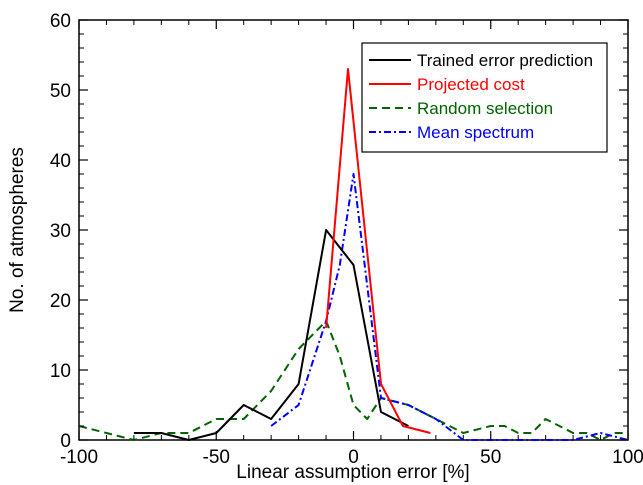 The height and width of the screenshot is (485, 643). What do you see at coordinates (627, 457) in the screenshot?
I see `x-tick-label: 100` at bounding box center [627, 457].